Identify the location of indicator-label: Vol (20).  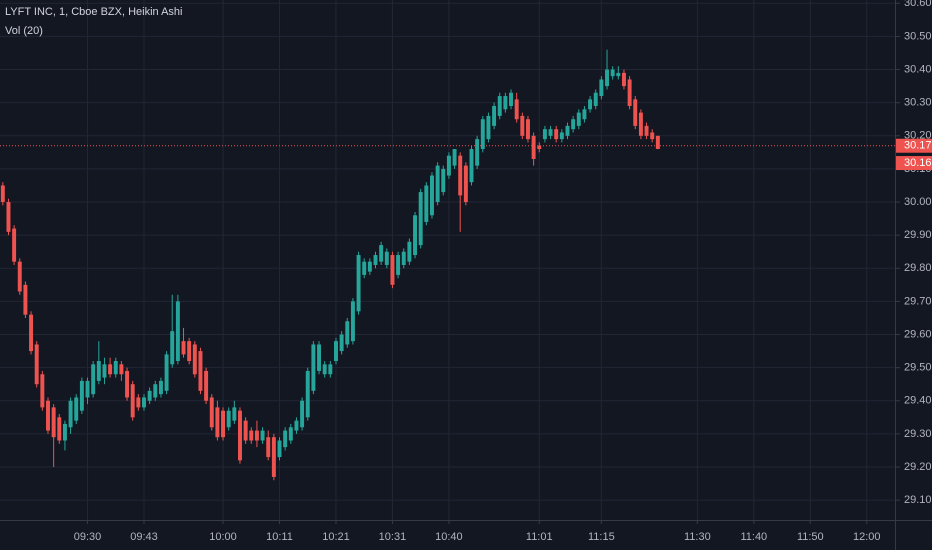
(24, 31).